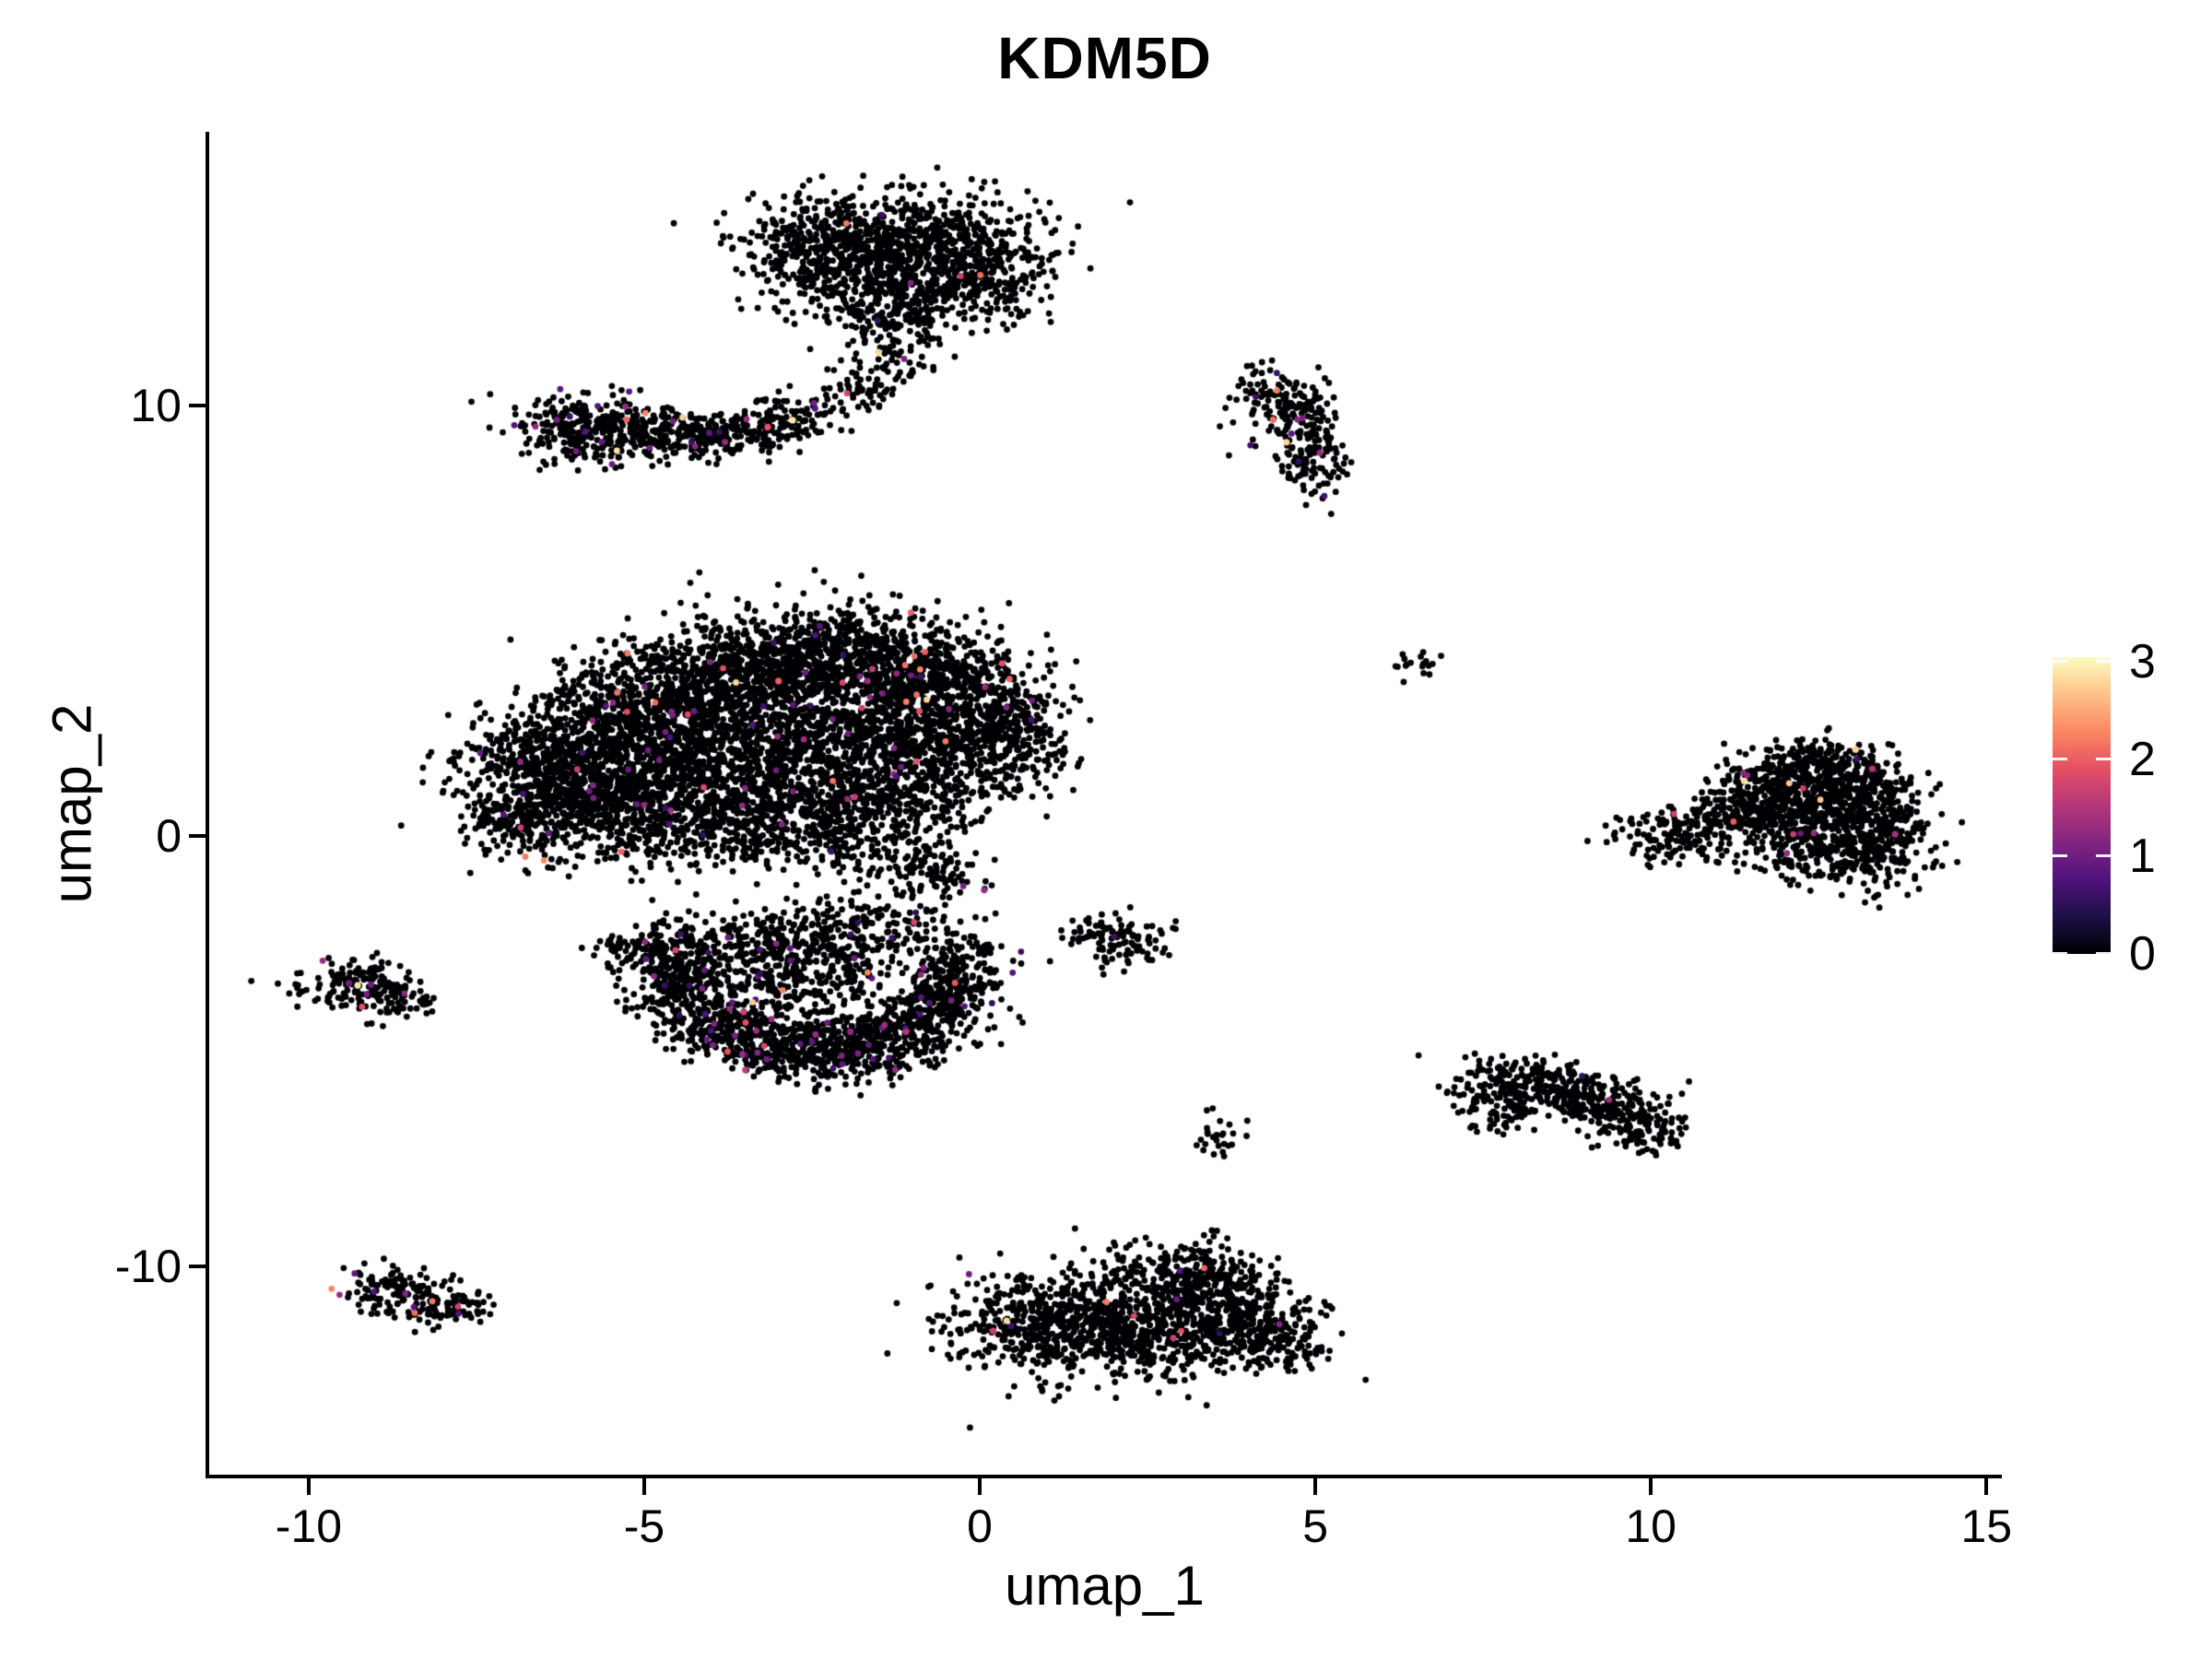  What do you see at coordinates (2142, 857) in the screenshot?
I see `colorbar-tick-label: 1` at bounding box center [2142, 857].